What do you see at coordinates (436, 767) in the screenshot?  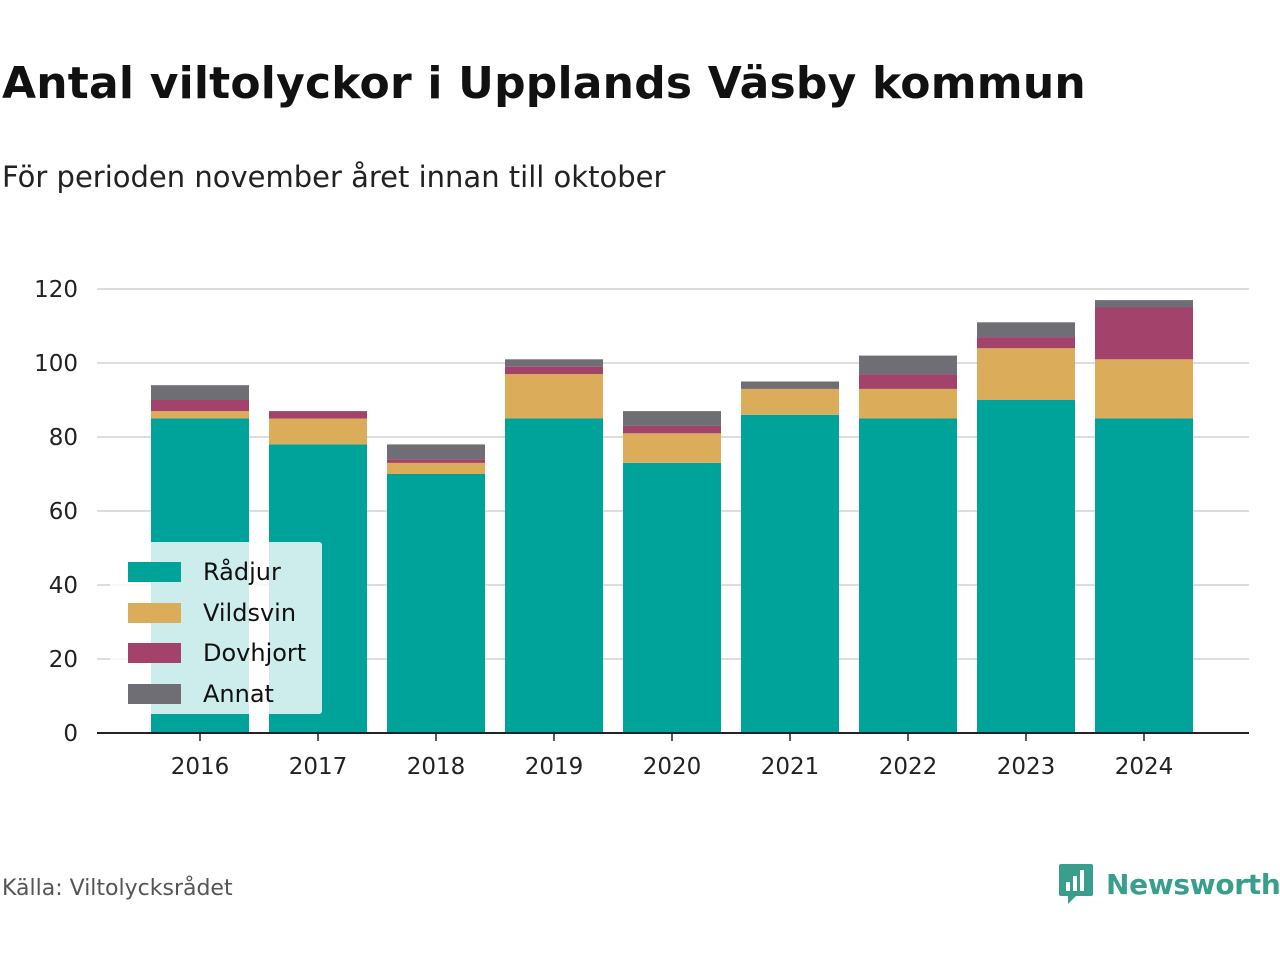 I see `x-tick-label: 2018` at bounding box center [436, 767].